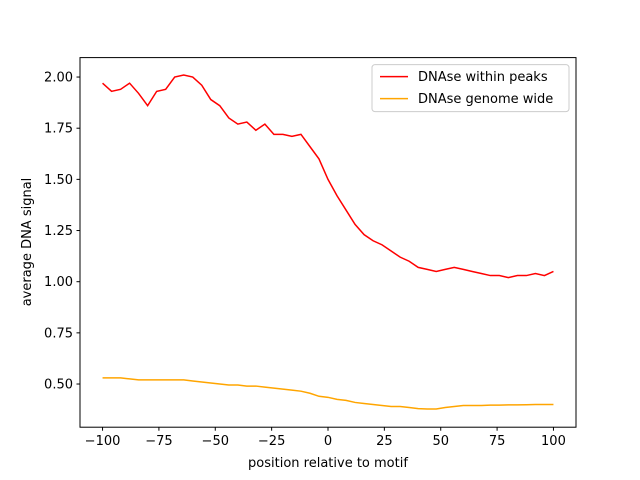 Image resolution: width=640 pixels, height=480 pixels. What do you see at coordinates (103, 441) in the screenshot?
I see `x-tick-label: −100` at bounding box center [103, 441].